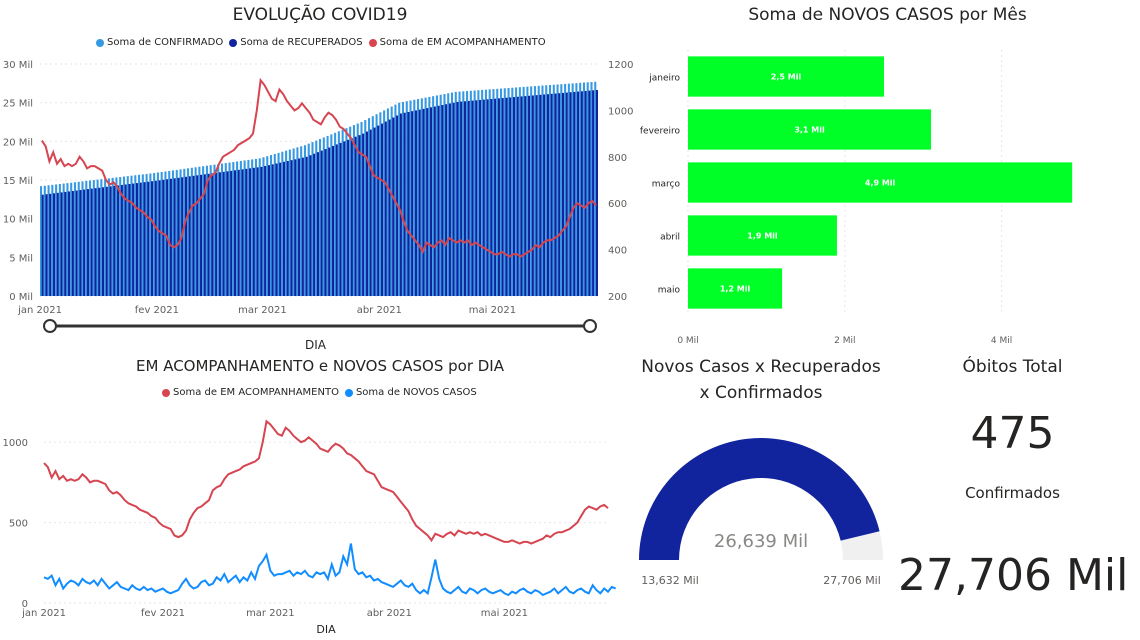 The width and height of the screenshot is (1140, 640). I want to click on y-right-tick-label: 400, so click(617, 251).